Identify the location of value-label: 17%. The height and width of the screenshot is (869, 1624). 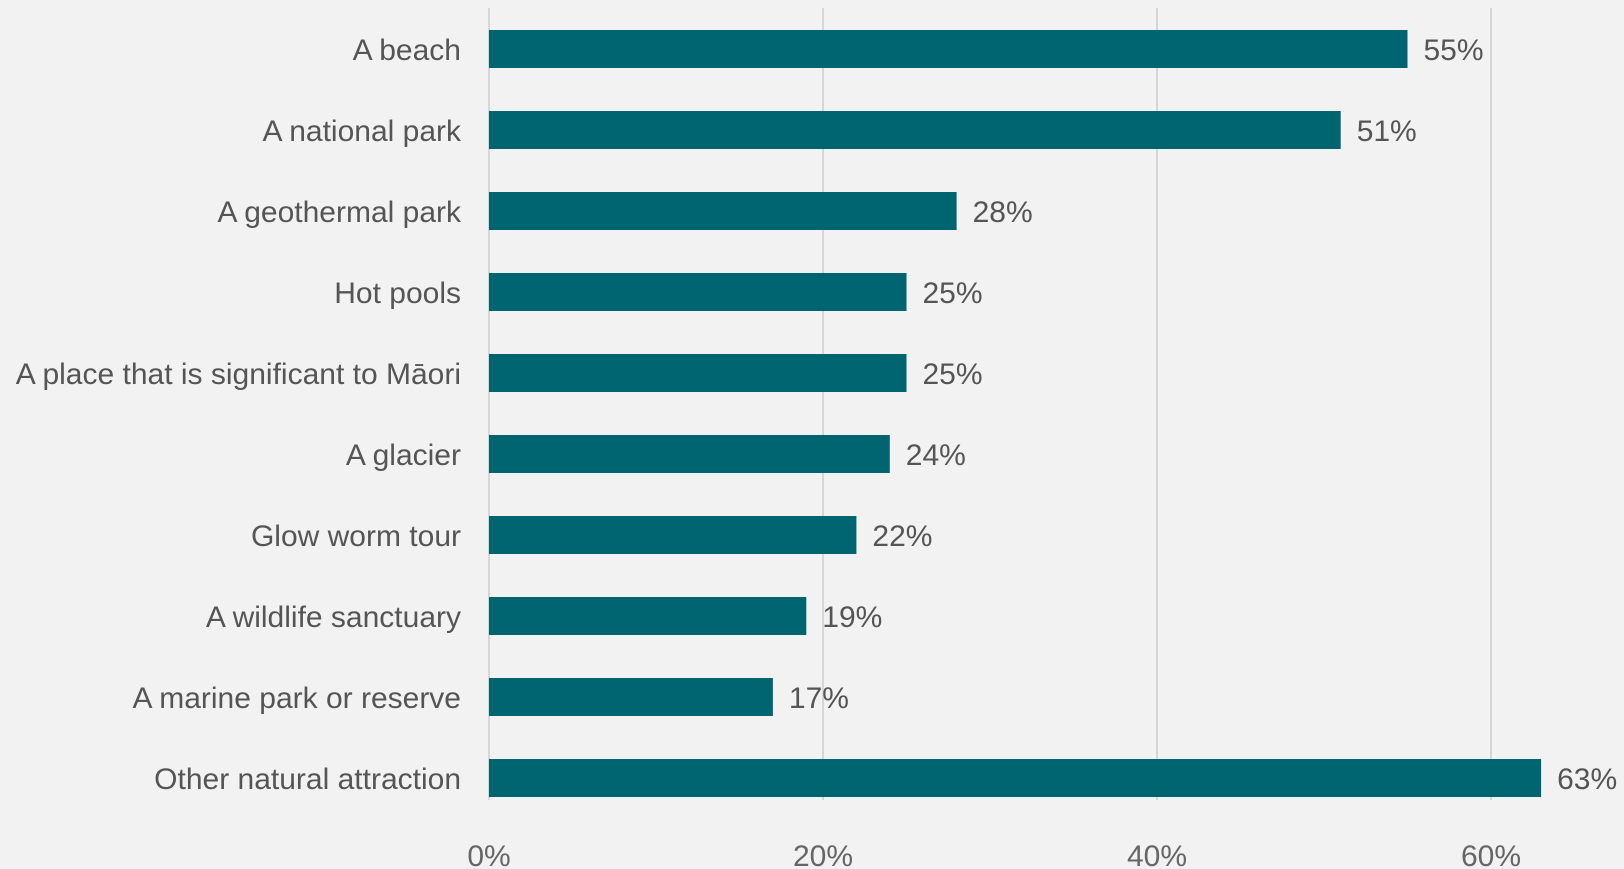
(819, 698).